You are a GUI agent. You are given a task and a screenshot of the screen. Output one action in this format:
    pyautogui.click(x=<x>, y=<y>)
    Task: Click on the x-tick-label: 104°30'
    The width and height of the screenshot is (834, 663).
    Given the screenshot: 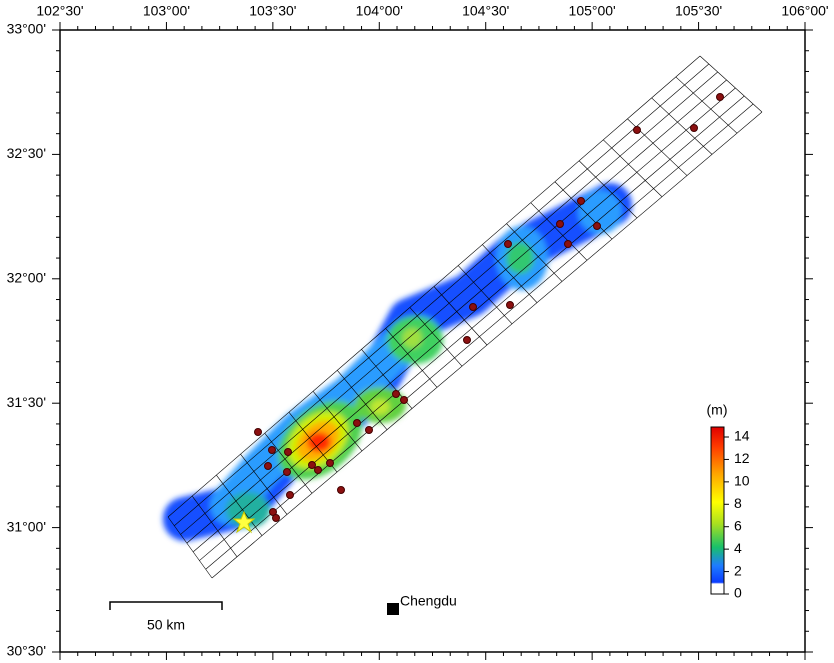 What is the action you would take?
    pyautogui.click(x=485, y=11)
    